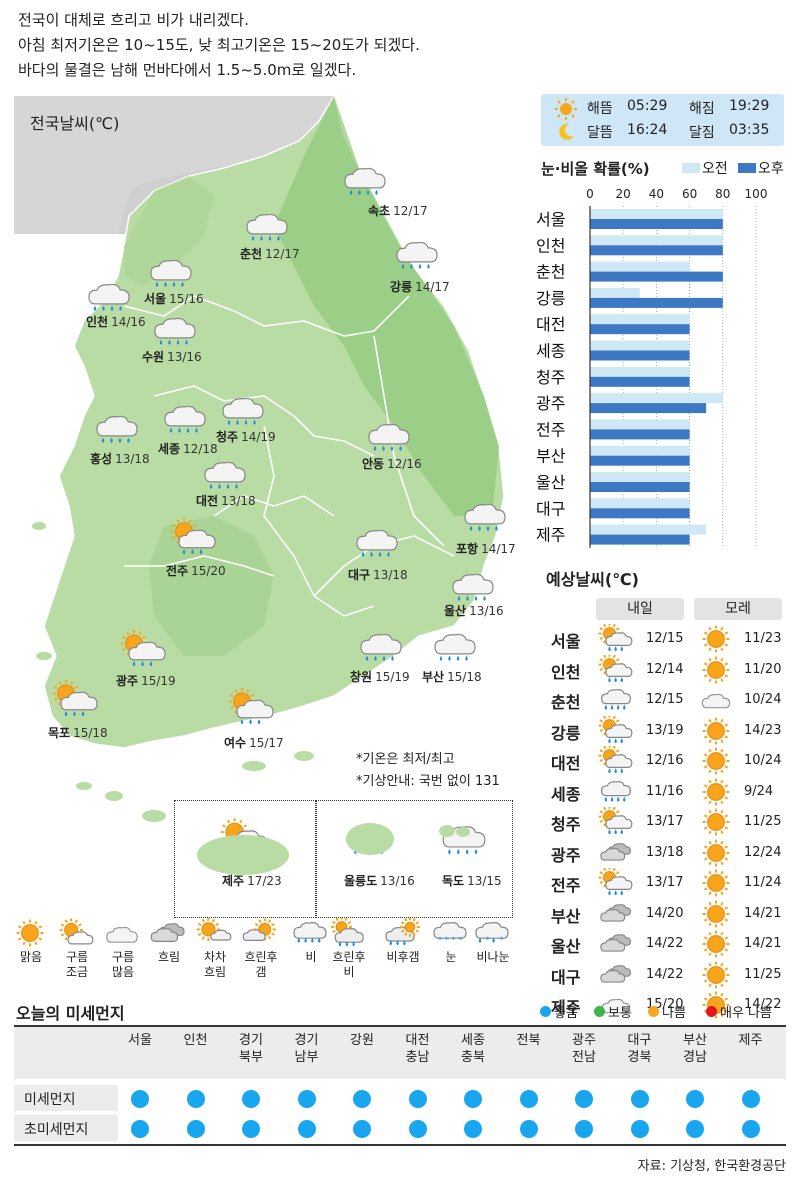  What do you see at coordinates (128, 322) in the screenshot?
I see `city-temp: 14/16` at bounding box center [128, 322].